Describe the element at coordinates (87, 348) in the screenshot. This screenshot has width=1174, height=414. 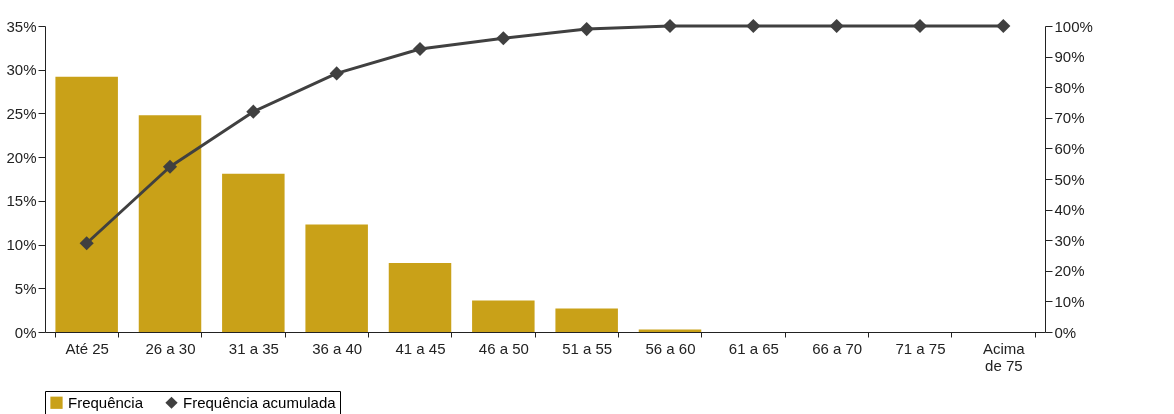
I see `x-tick-label: Até 25` at that location.